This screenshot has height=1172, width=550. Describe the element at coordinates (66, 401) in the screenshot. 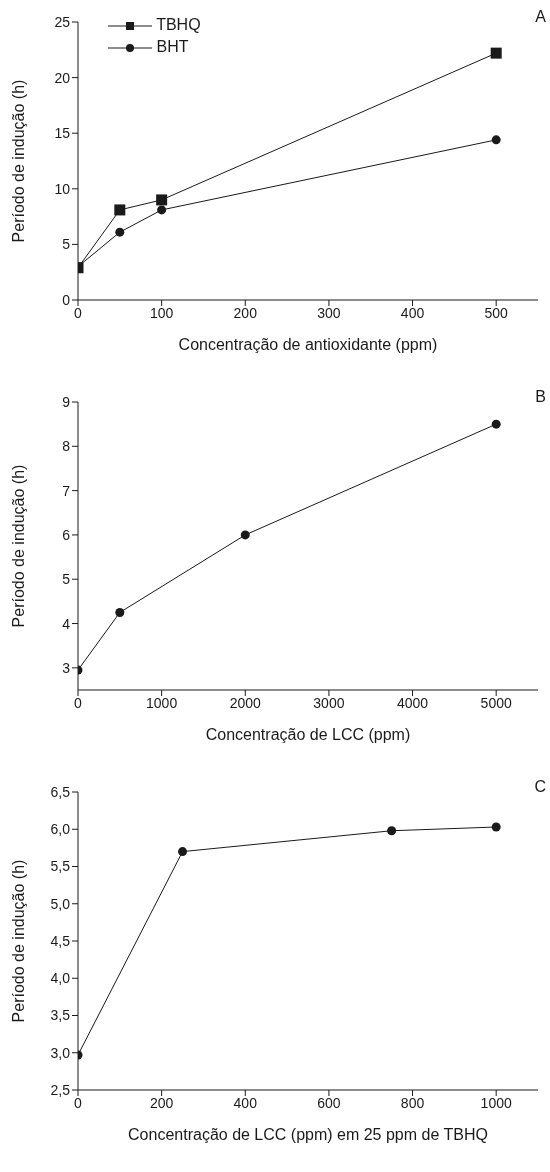

I see `y-tick-label: 9` at that location.